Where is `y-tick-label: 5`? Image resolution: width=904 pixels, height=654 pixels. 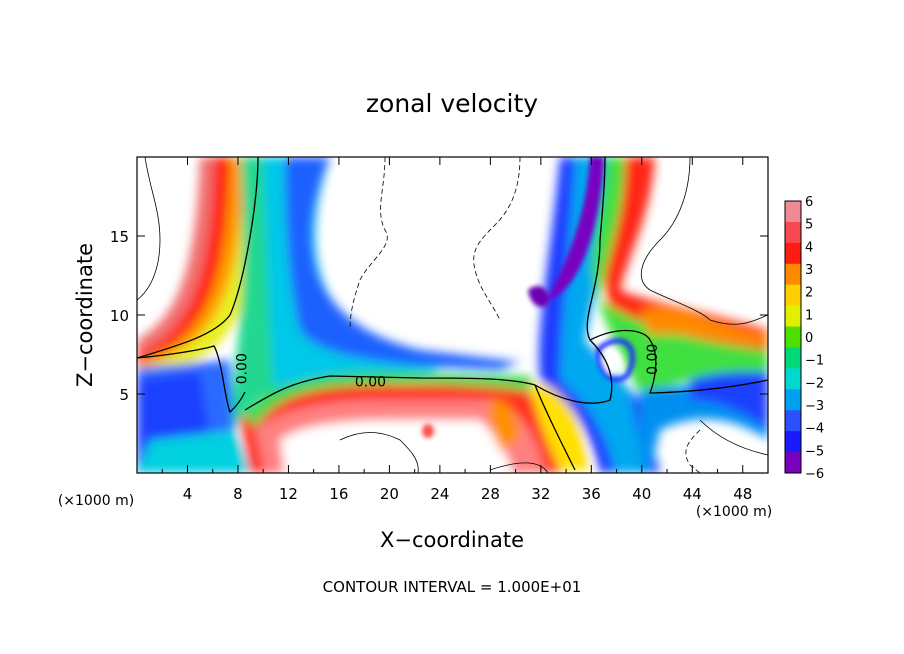 y-tick-label: 5 is located at coordinates (124, 395).